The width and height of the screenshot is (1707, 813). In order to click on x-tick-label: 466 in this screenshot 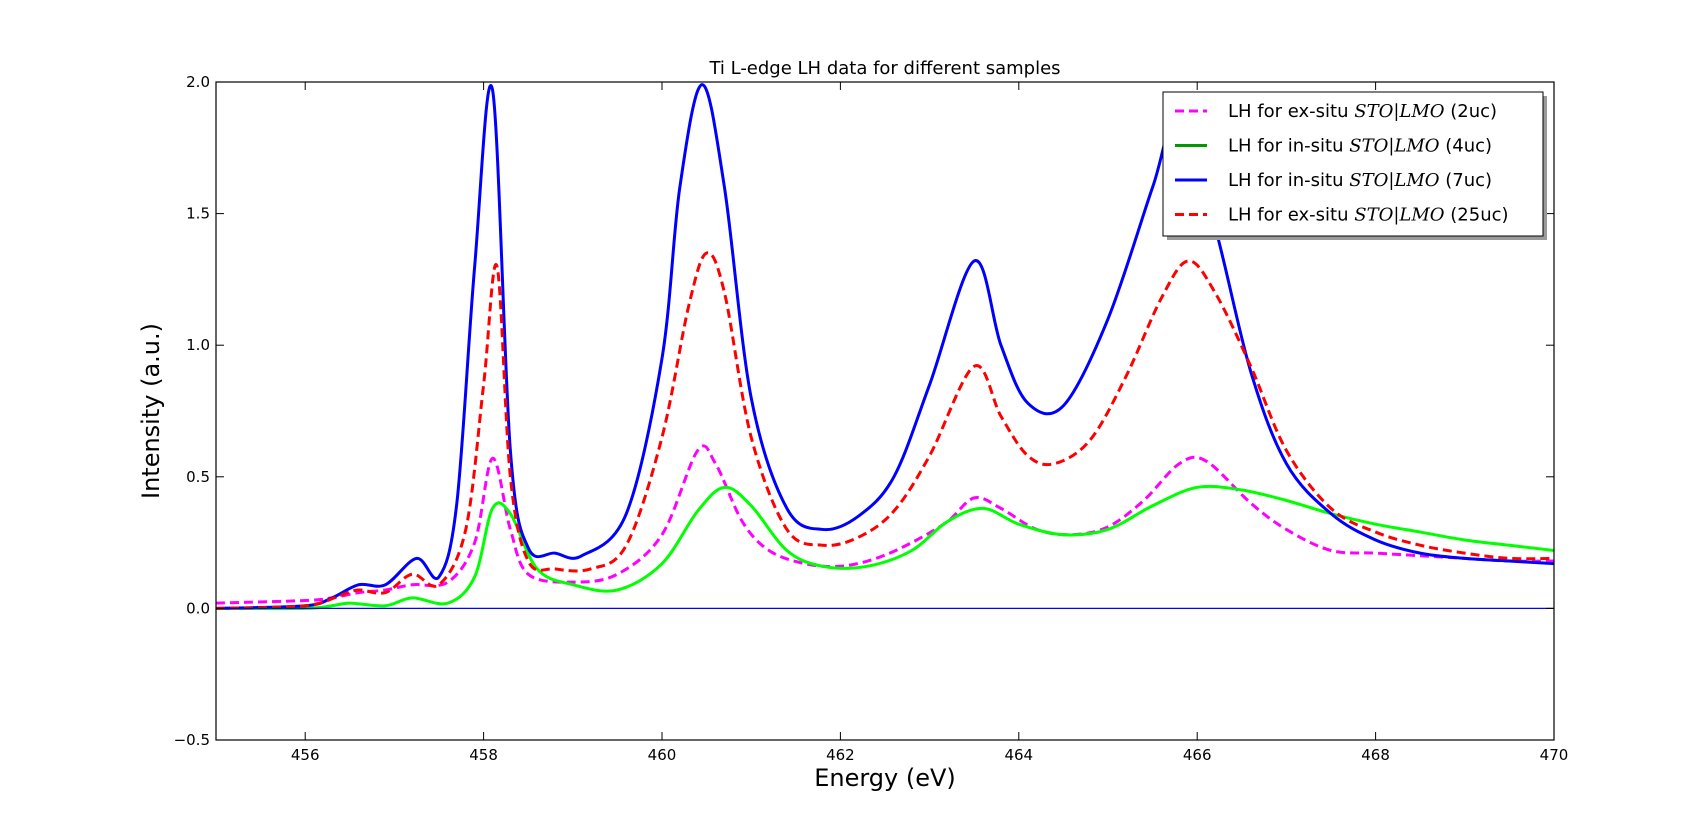, I will do `click(1197, 755)`.